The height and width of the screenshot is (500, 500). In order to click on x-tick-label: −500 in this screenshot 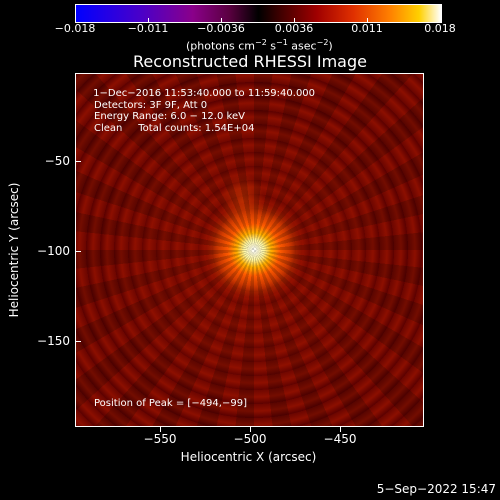, I will do `click(250, 439)`.